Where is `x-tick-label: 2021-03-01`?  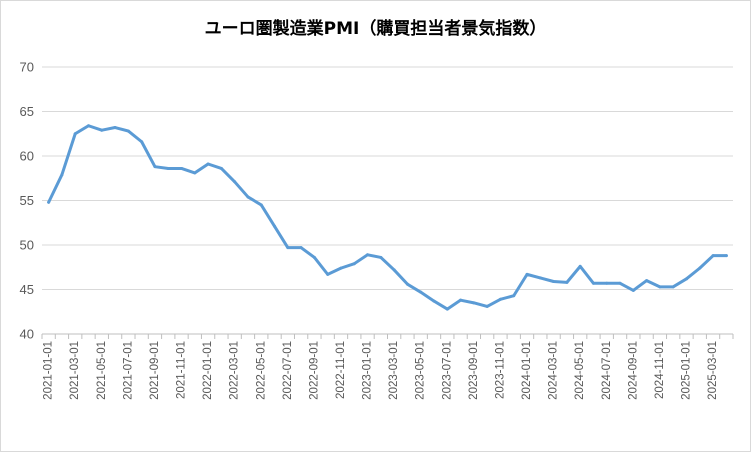 x-tick-label: 2021-03-01 is located at coordinates (75, 370).